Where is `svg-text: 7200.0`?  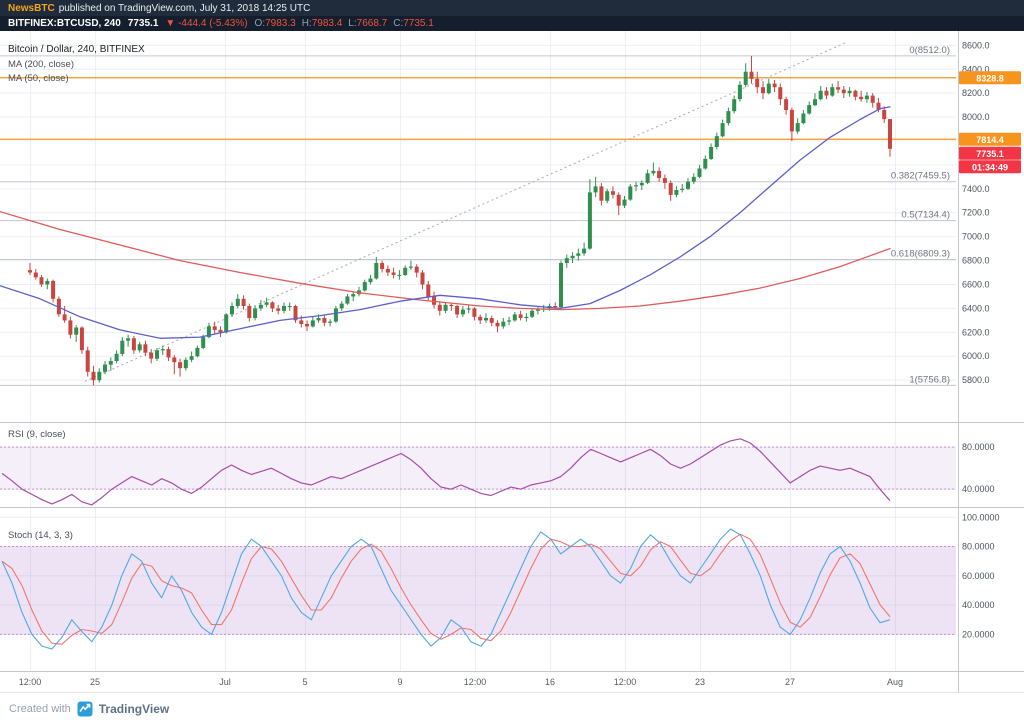
svg-text: 7200.0 is located at coordinates (976, 213).